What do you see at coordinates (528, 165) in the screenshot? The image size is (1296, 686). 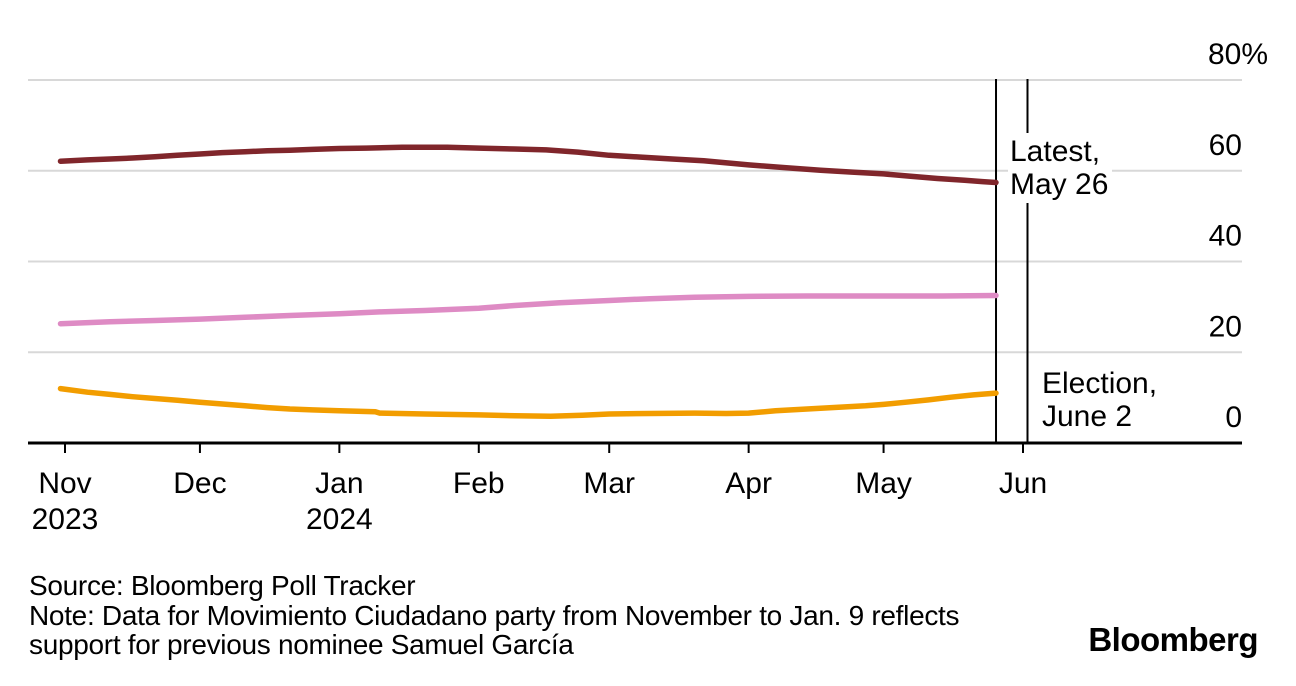 I see `series_maroon-line` at bounding box center [528, 165].